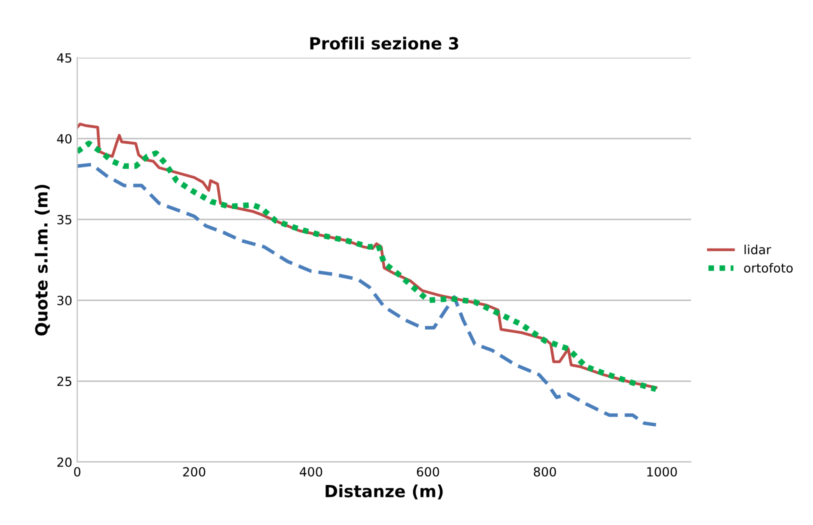 Image resolution: width=813 pixels, height=525 pixels. Describe the element at coordinates (545, 472) in the screenshot. I see `x-tick-label: 800` at that location.